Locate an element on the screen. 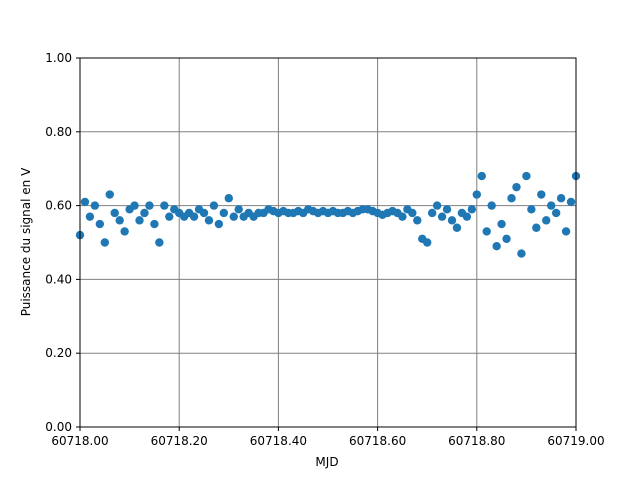 The width and height of the screenshot is (640, 484). x-tick-label: 60718.40 is located at coordinates (278, 441).